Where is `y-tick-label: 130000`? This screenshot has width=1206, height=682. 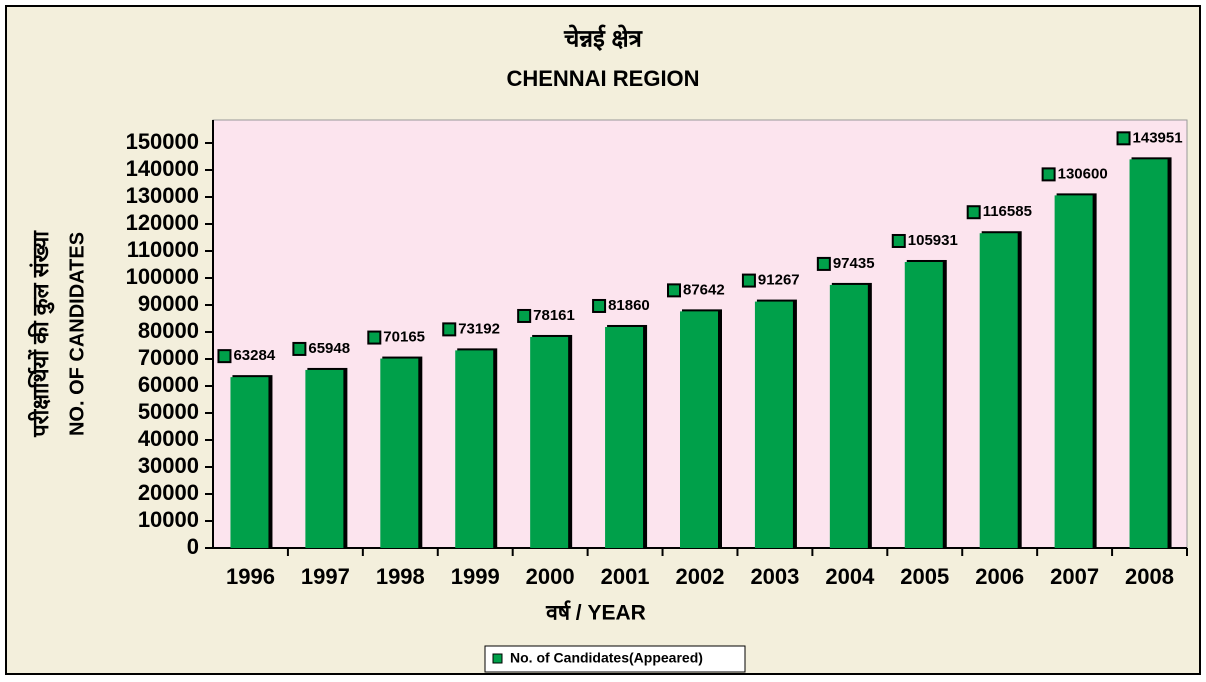
y-tick-label: 130000 is located at coordinates (162, 195).